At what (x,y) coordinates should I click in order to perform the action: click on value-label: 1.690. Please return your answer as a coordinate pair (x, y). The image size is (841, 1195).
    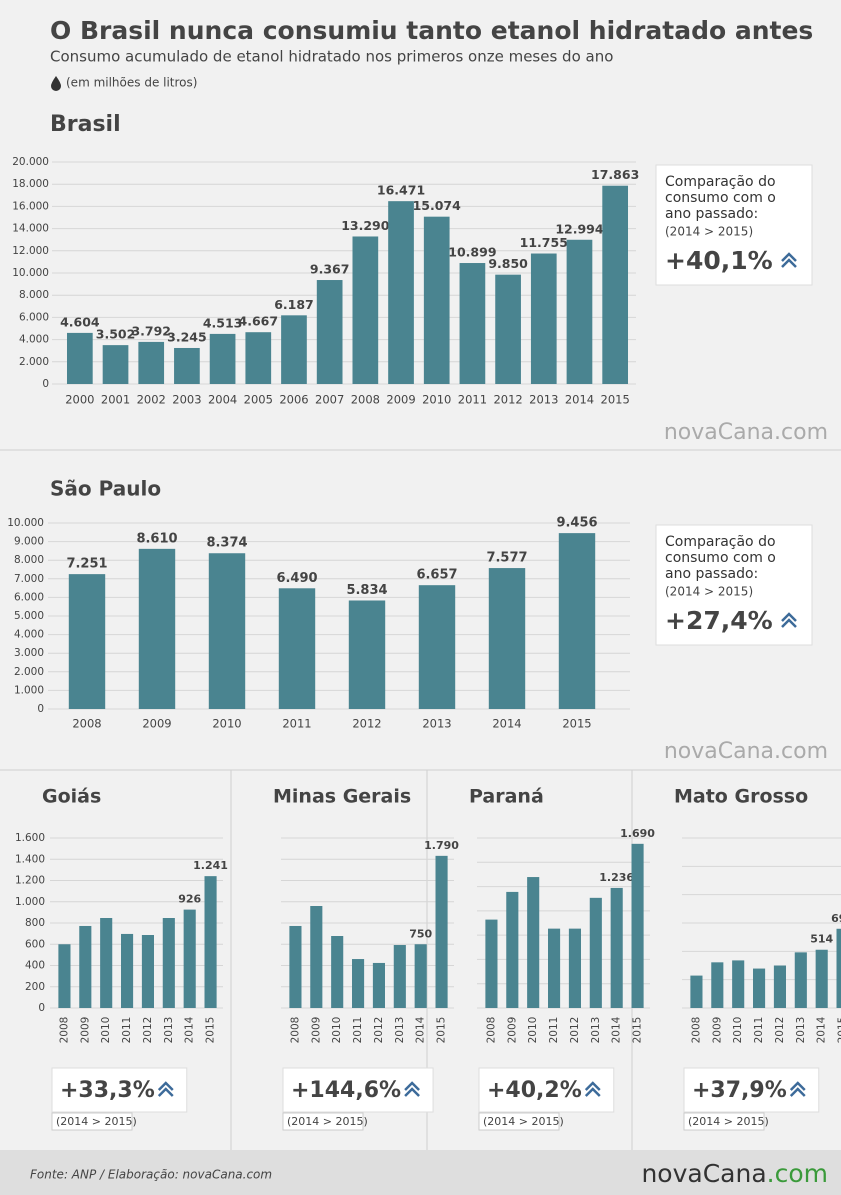
    Looking at the image, I should click on (637, 833).